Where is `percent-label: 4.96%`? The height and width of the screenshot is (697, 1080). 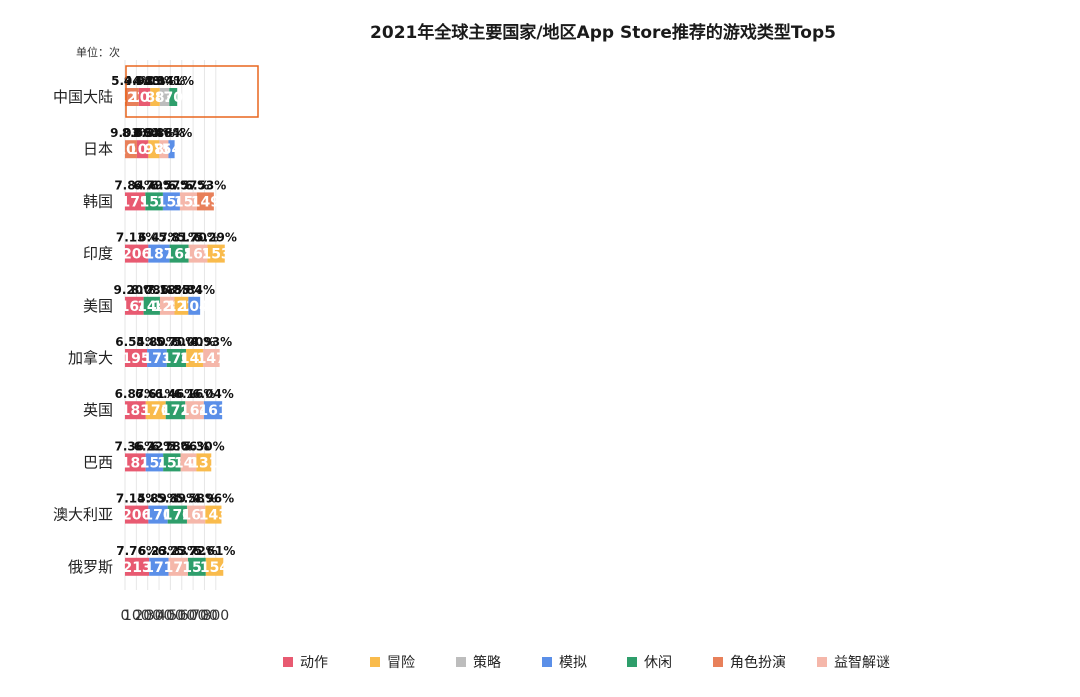
percent-label: 4.96% is located at coordinates (214, 499).